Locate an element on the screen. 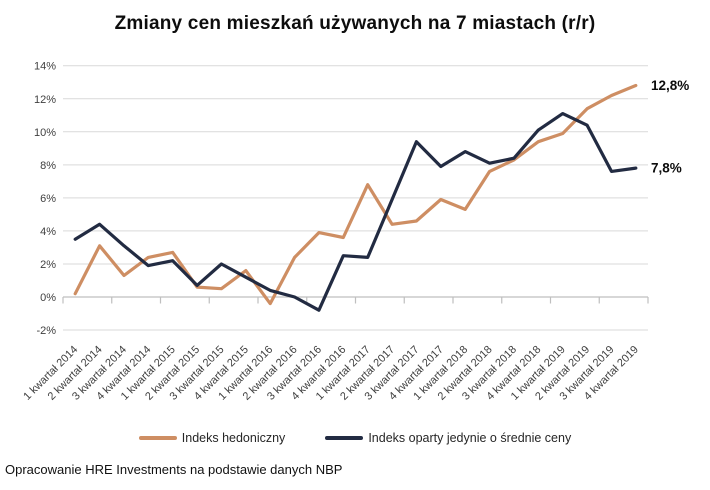 This screenshot has width=710, height=490. y-axis-tick-label: 8% is located at coordinates (48, 166).